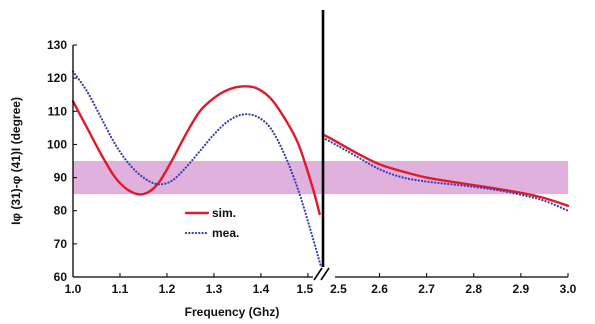  What do you see at coordinates (61, 211) in the screenshot?
I see `y-tick-label: 80` at bounding box center [61, 211].